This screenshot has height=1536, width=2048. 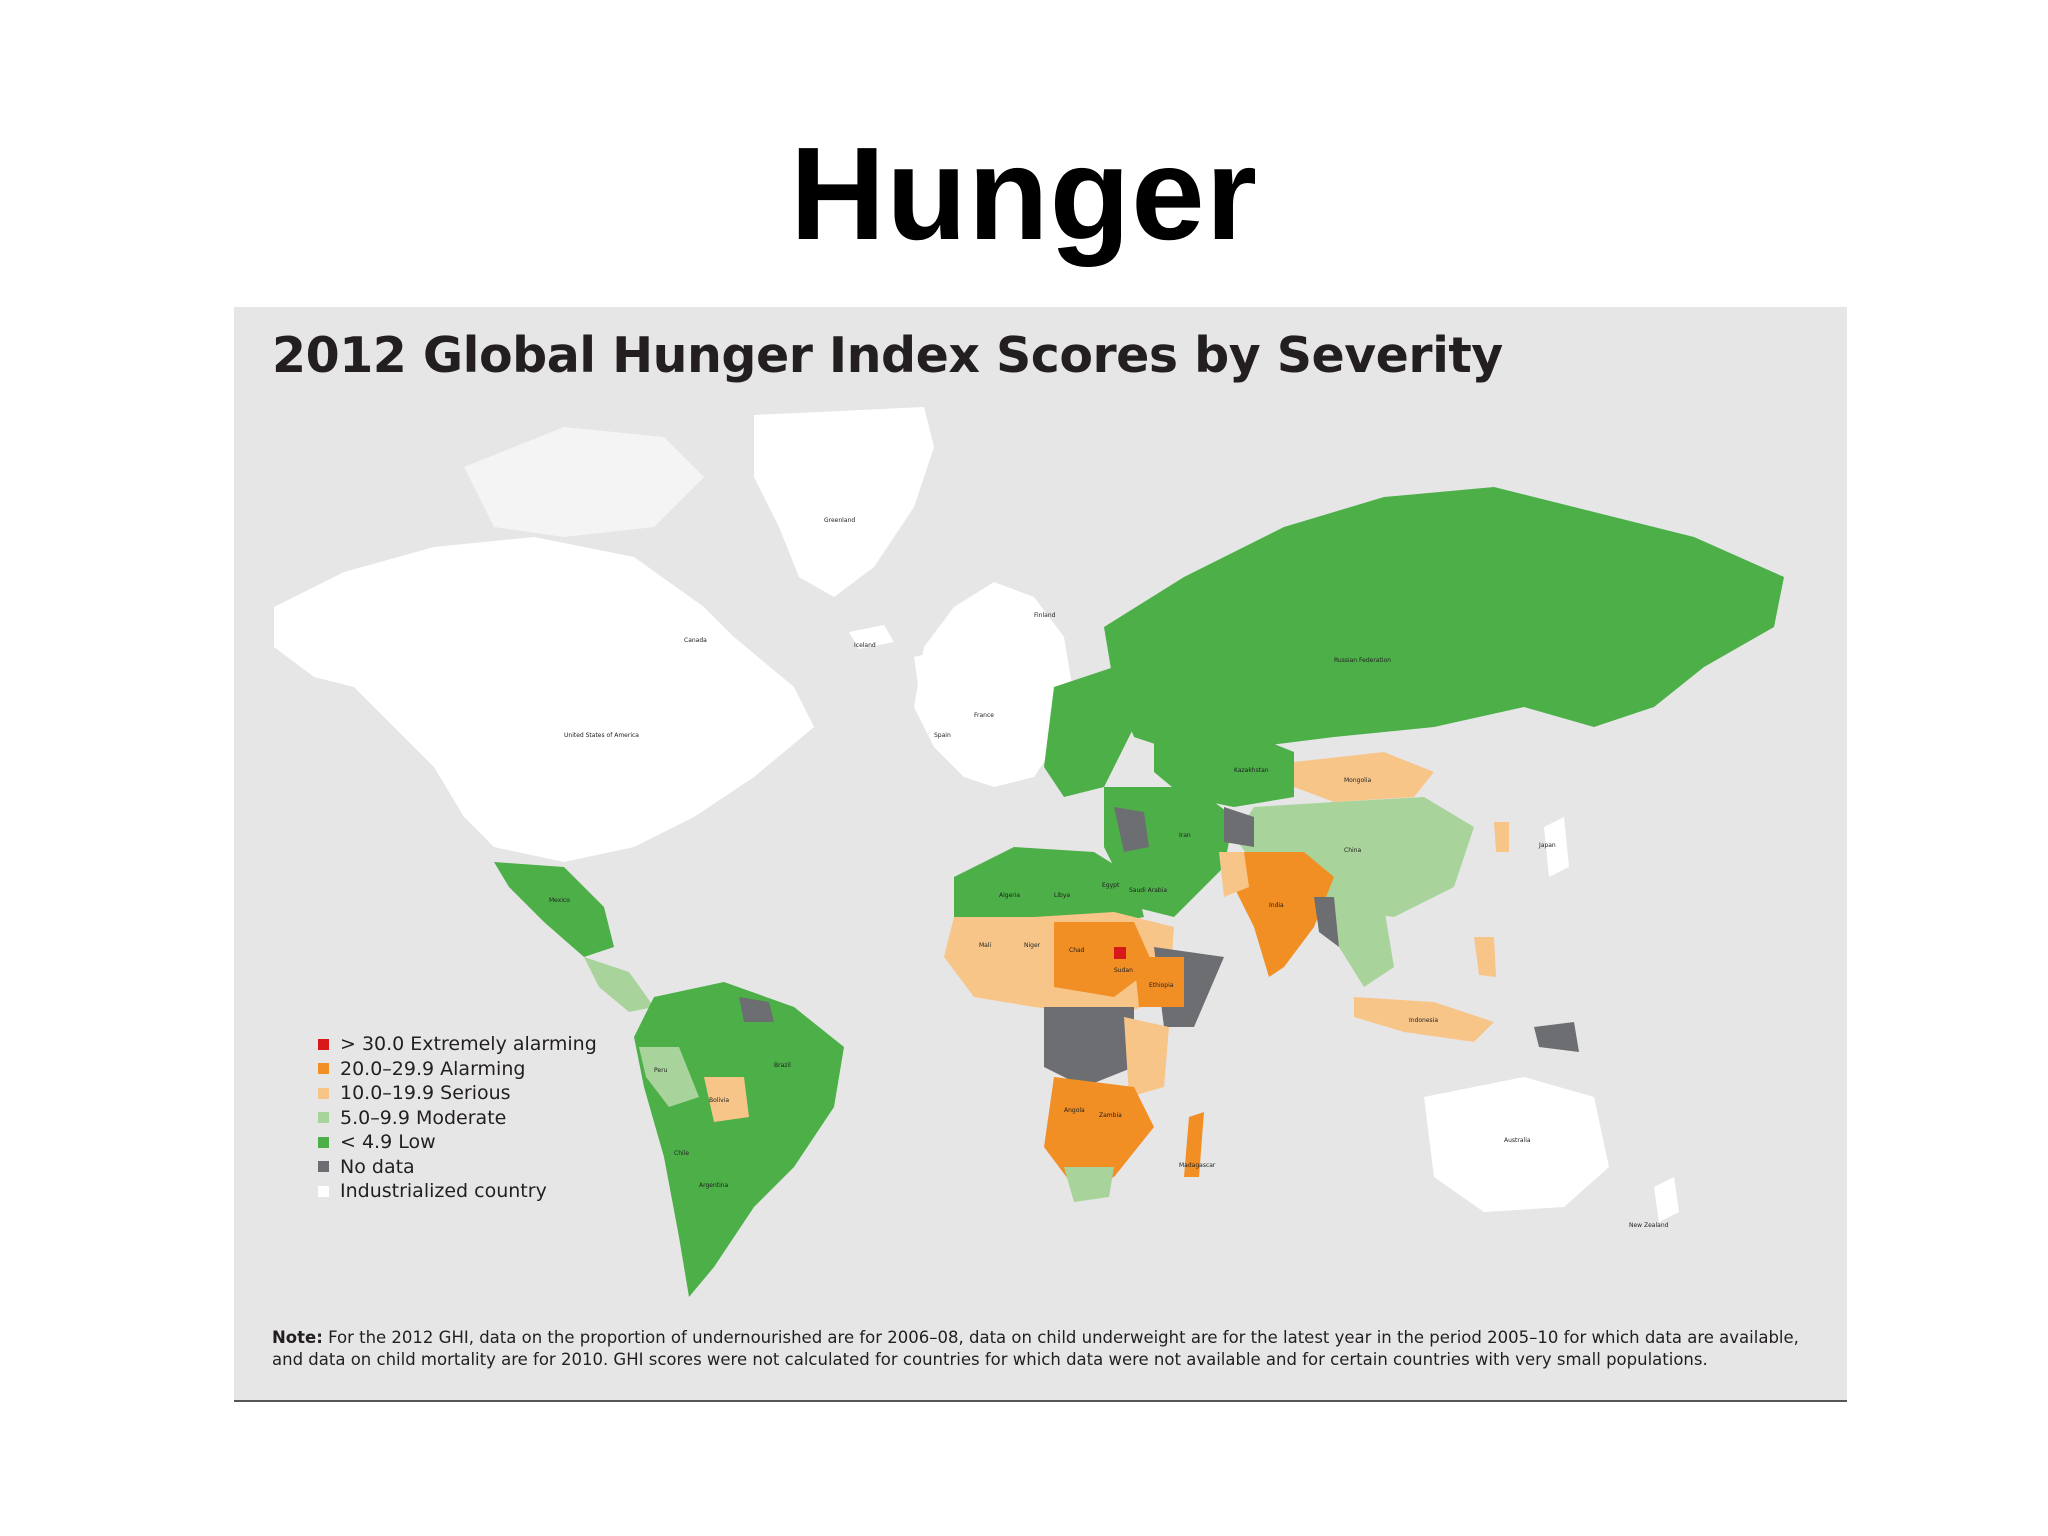 I want to click on region-korea, so click(x=1501, y=837).